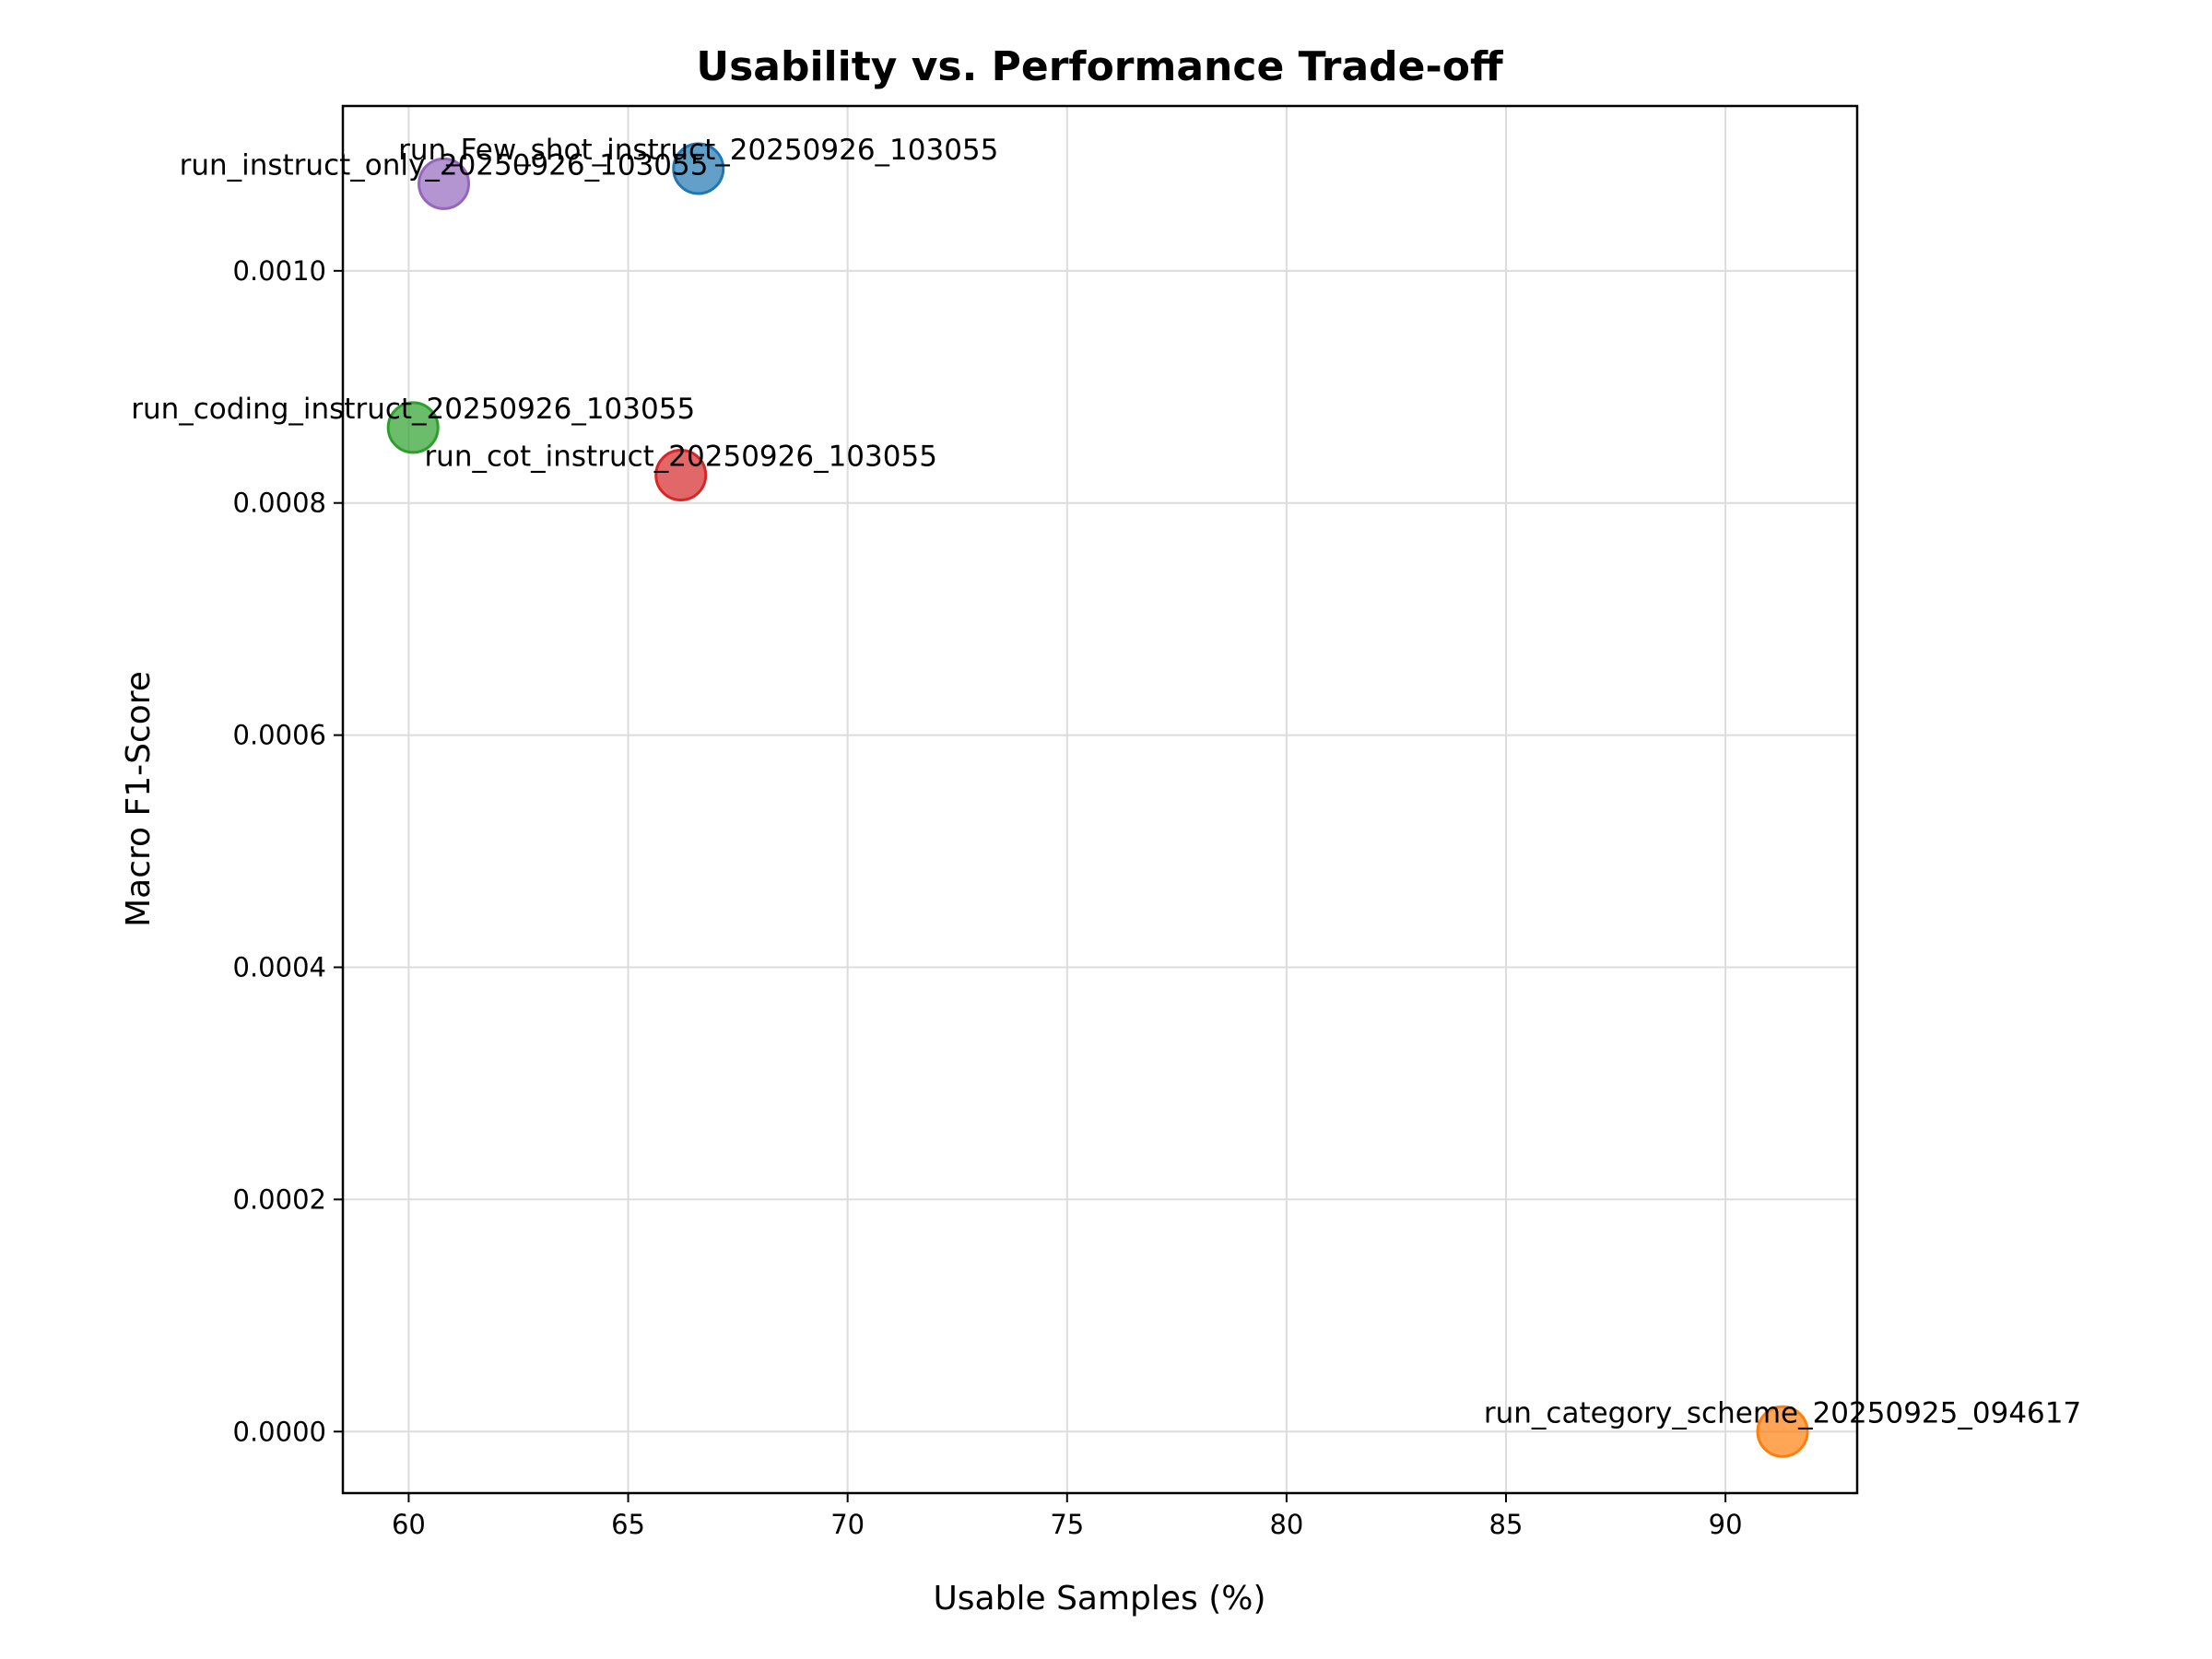 This screenshot has height=1659, width=2212. What do you see at coordinates (1100, 66) in the screenshot?
I see `chart-title: Usability vs. Performance Trade-off` at bounding box center [1100, 66].